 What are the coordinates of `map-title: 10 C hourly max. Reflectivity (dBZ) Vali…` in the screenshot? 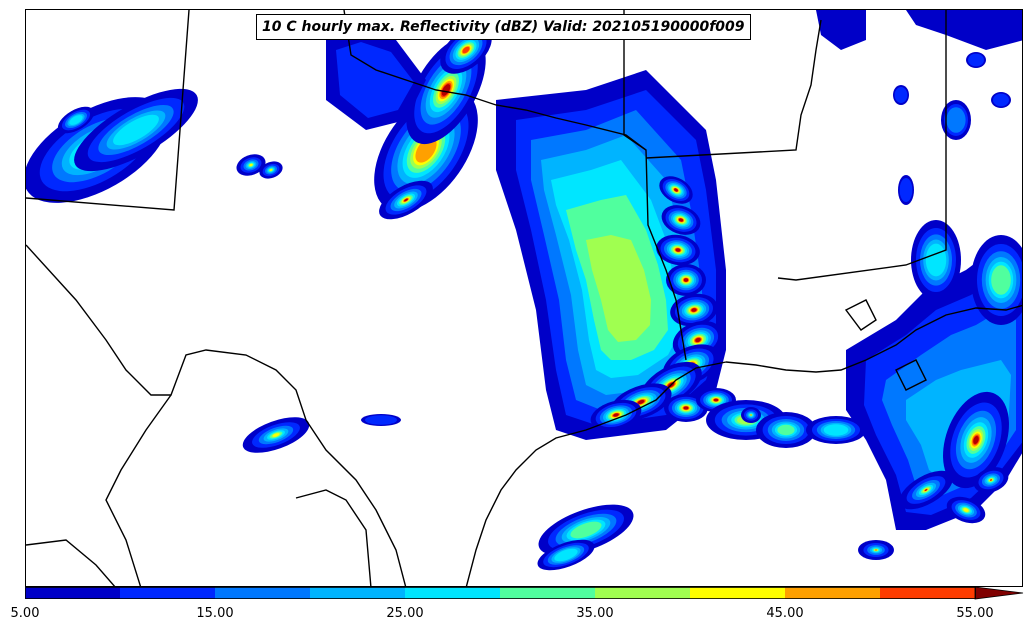 It's located at (503, 27).